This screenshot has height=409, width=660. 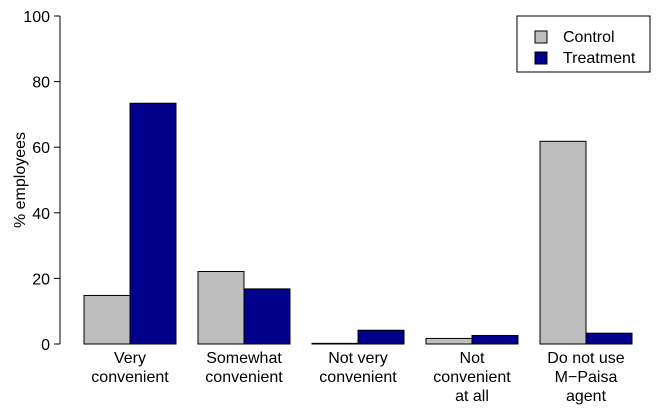 I want to click on legend-label-treatment: Treatment, so click(x=599, y=58).